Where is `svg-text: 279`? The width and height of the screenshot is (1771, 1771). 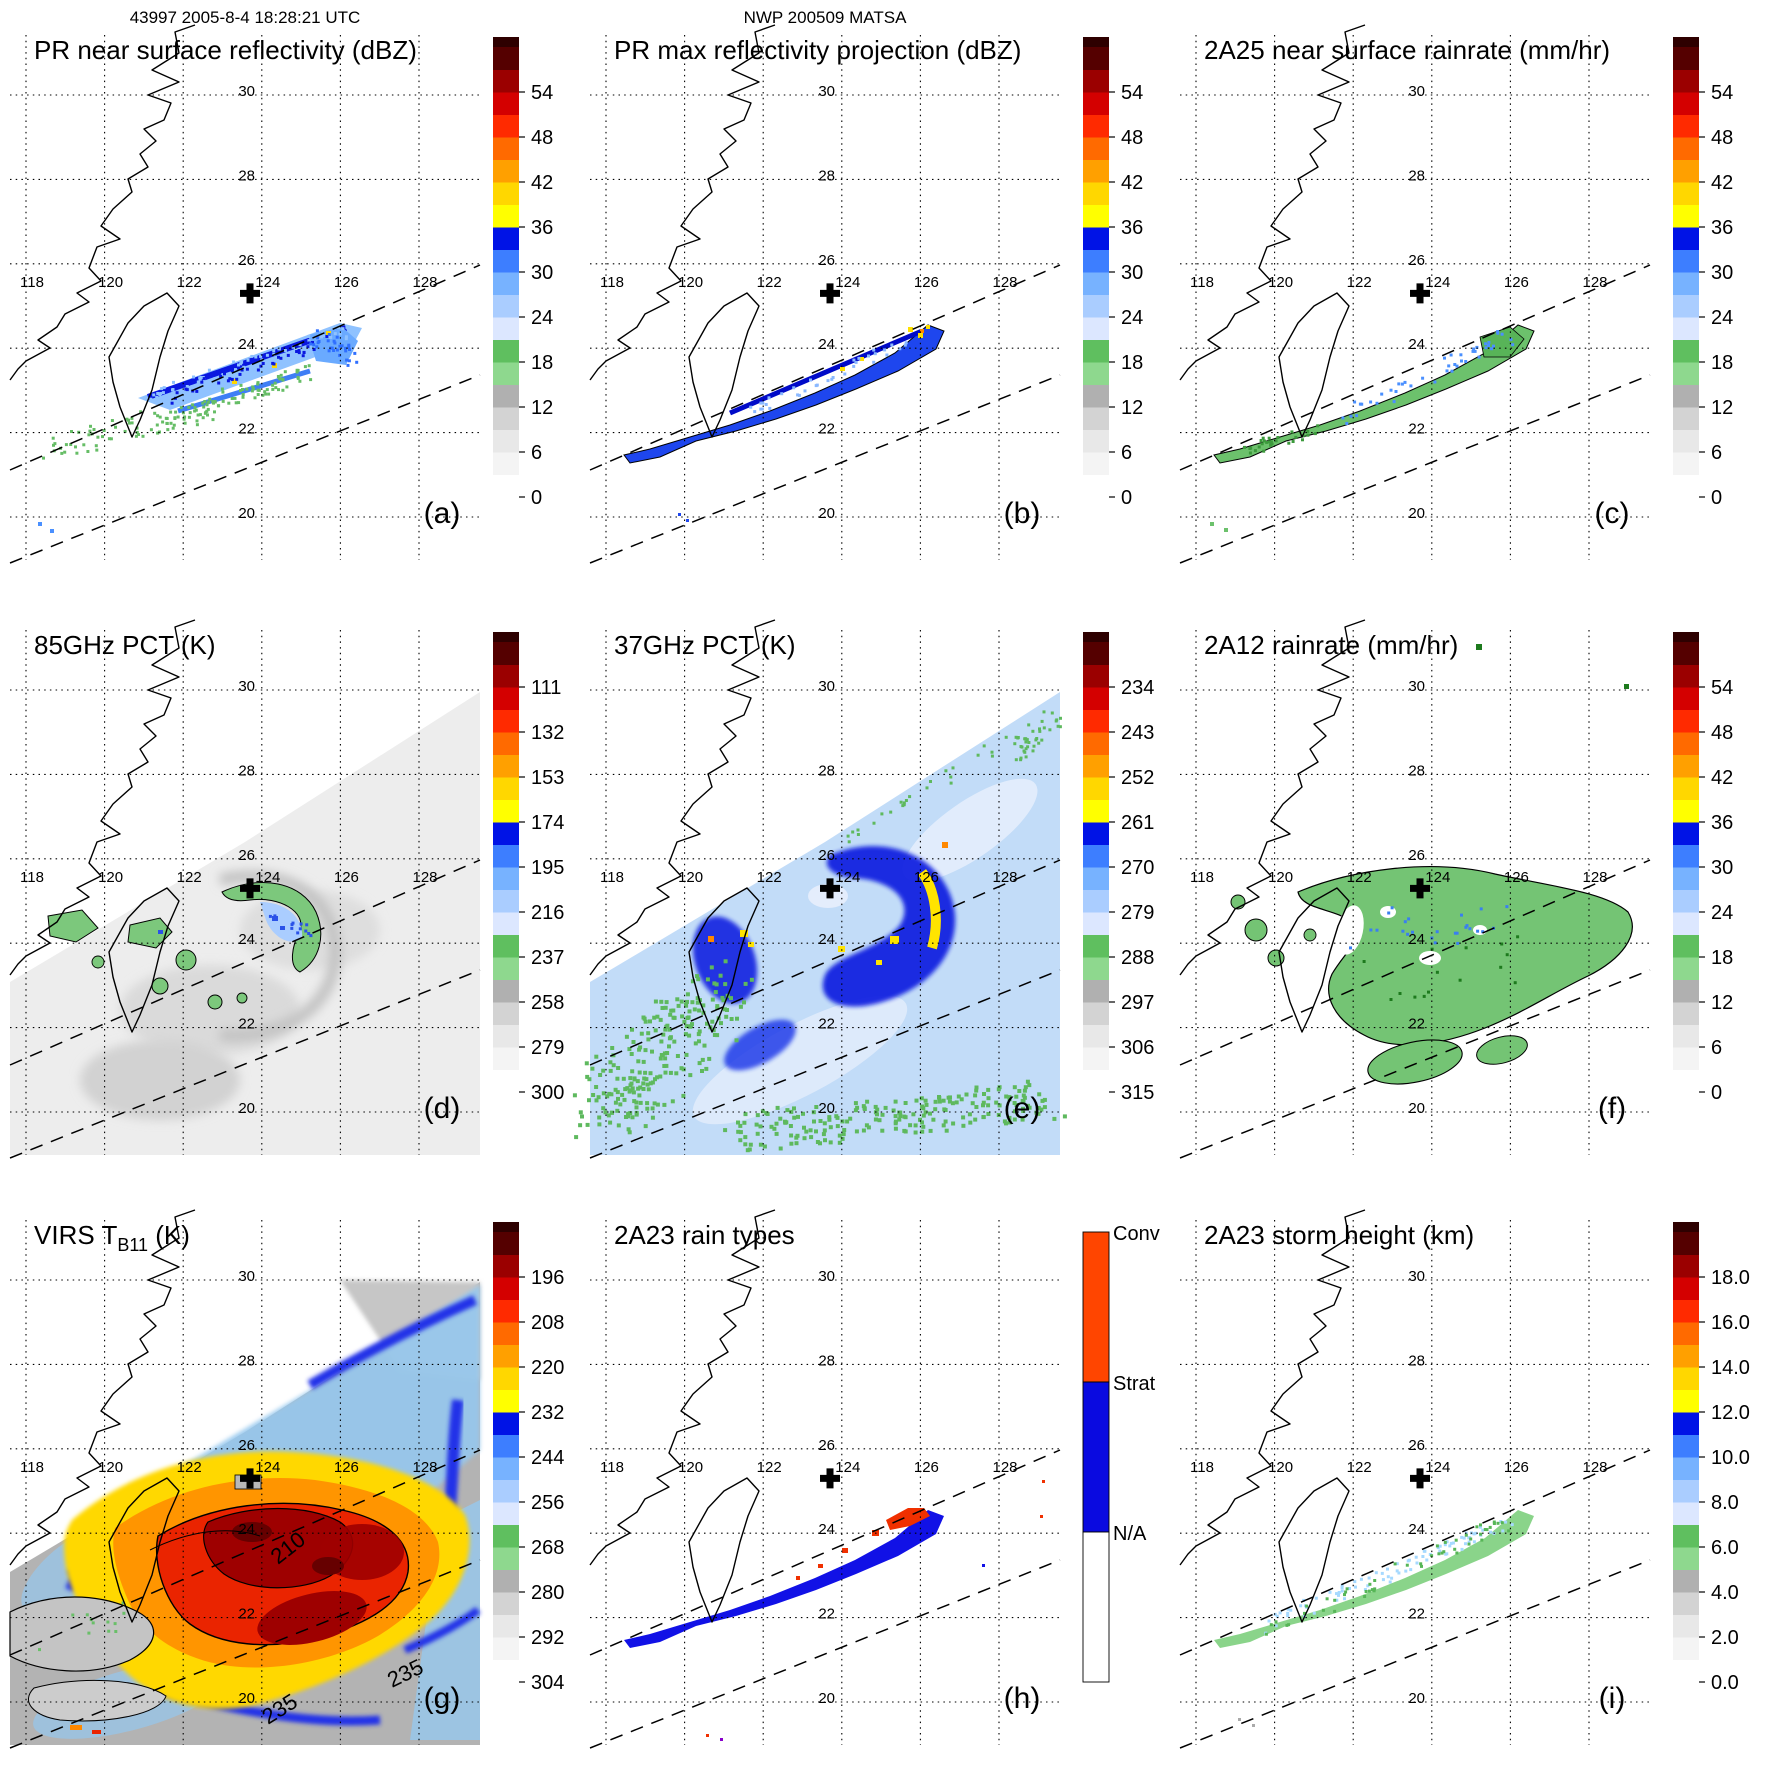 svg-text: 279 is located at coordinates (1137, 913).